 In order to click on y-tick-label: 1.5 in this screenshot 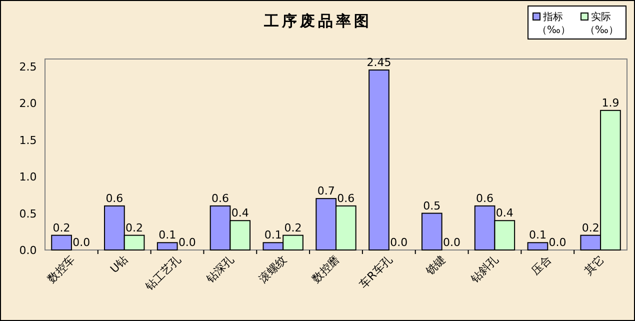, I will do `click(28, 140)`.